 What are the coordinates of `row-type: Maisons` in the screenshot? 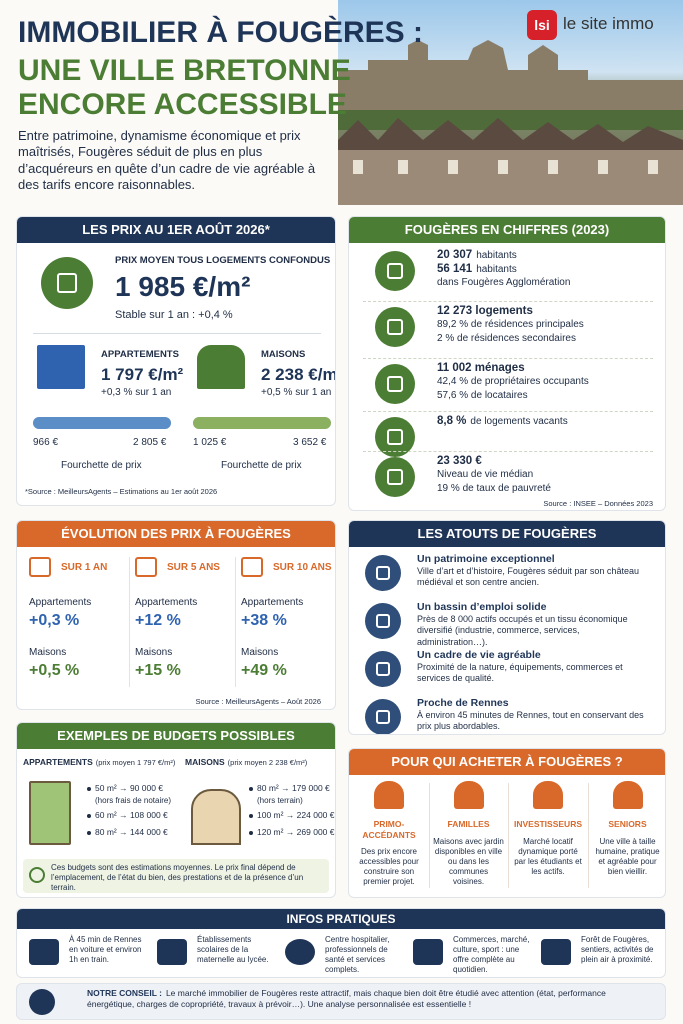 It's located at (260, 652).